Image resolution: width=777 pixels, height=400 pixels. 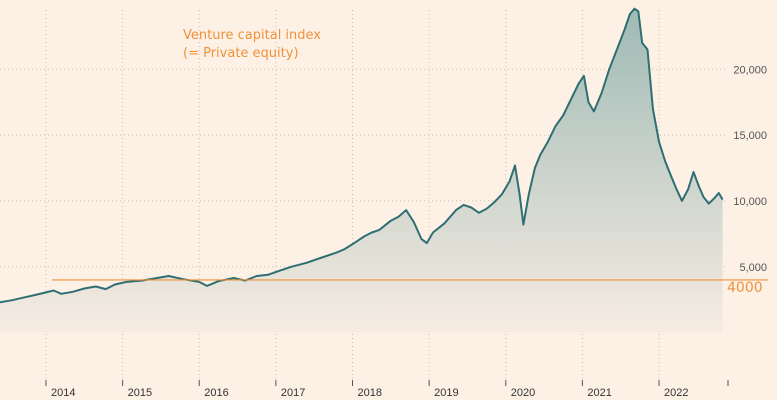 I want to click on x-tick-label: 2021, so click(x=599, y=393).